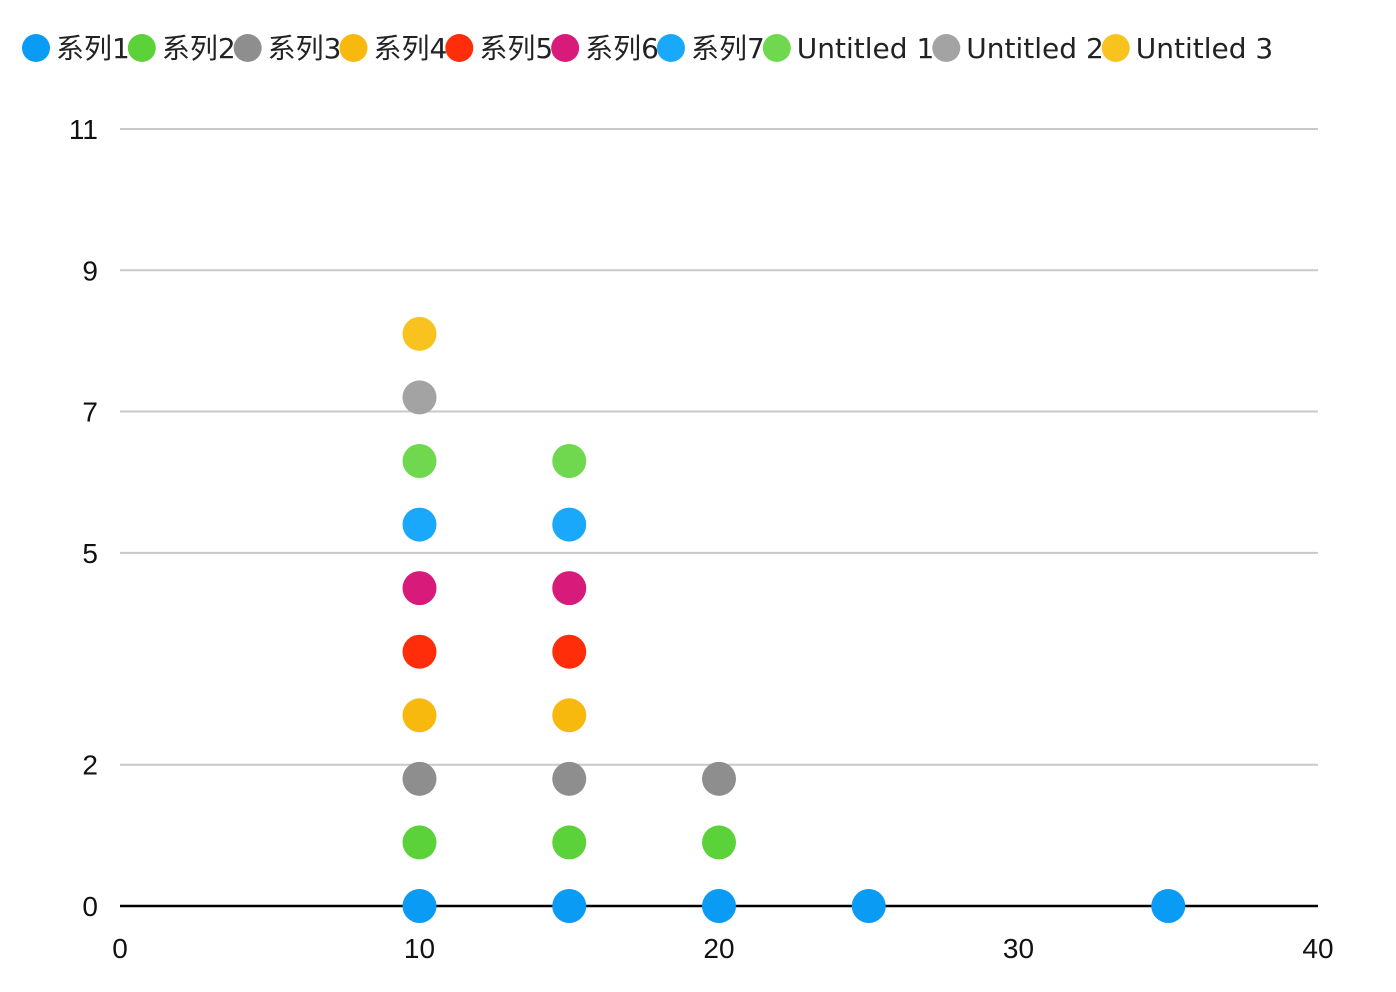 This screenshot has height=992, width=1396. What do you see at coordinates (93, 48) in the screenshot?
I see `legend-label: 系列1` at bounding box center [93, 48].